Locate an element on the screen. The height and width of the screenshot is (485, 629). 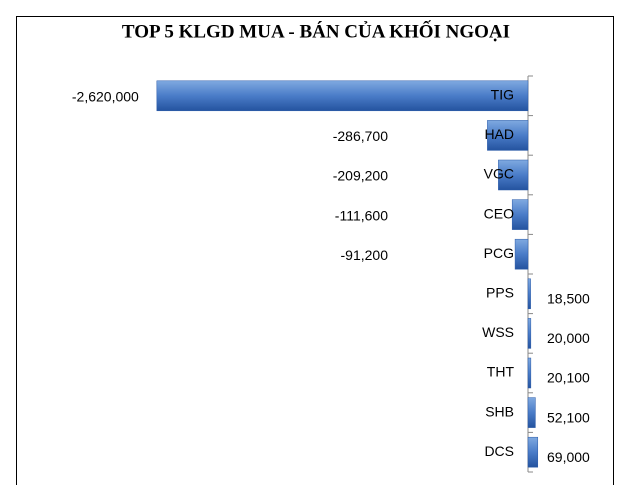
category-label: SHB is located at coordinates (499, 411).